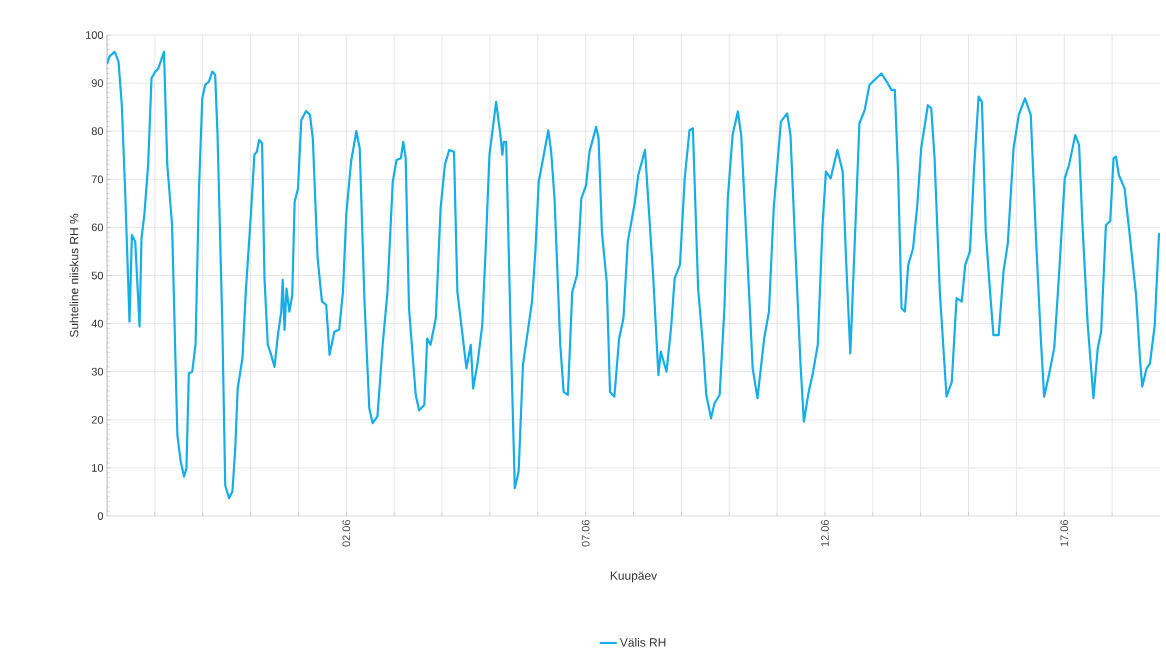 This screenshot has height=660, width=1166. I want to click on y-tick-label: 100, so click(95, 35).